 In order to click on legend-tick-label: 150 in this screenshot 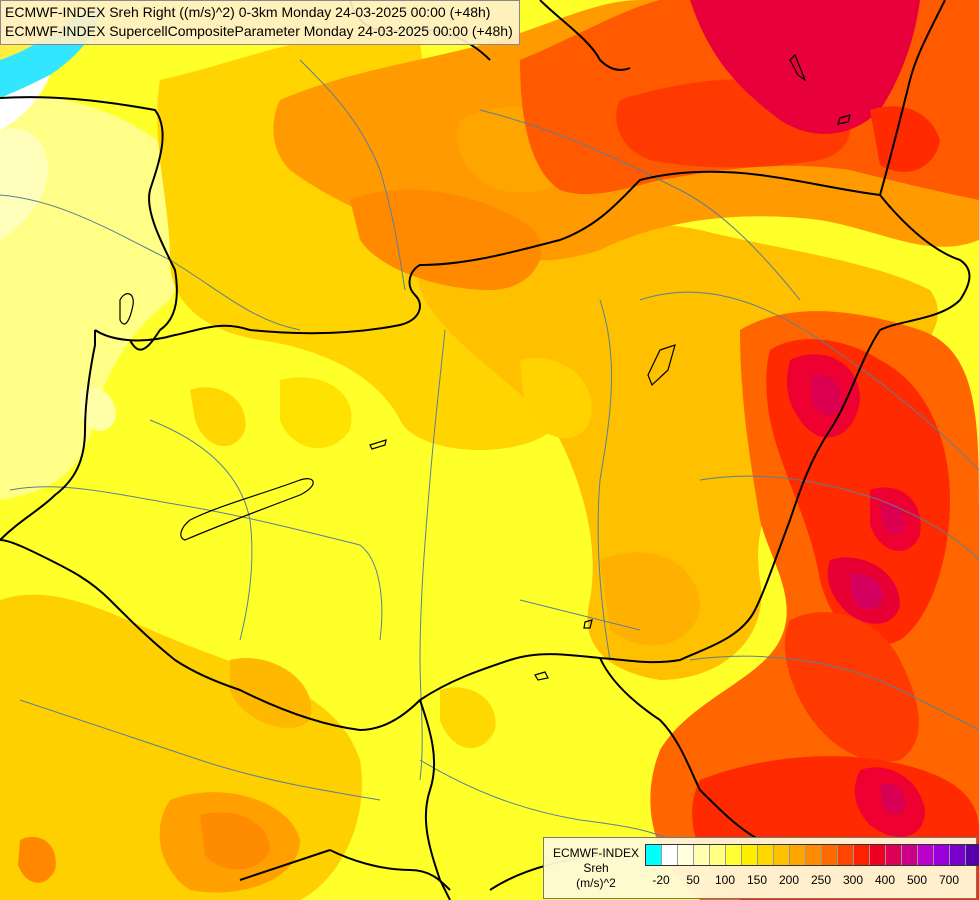, I will do `click(757, 880)`.